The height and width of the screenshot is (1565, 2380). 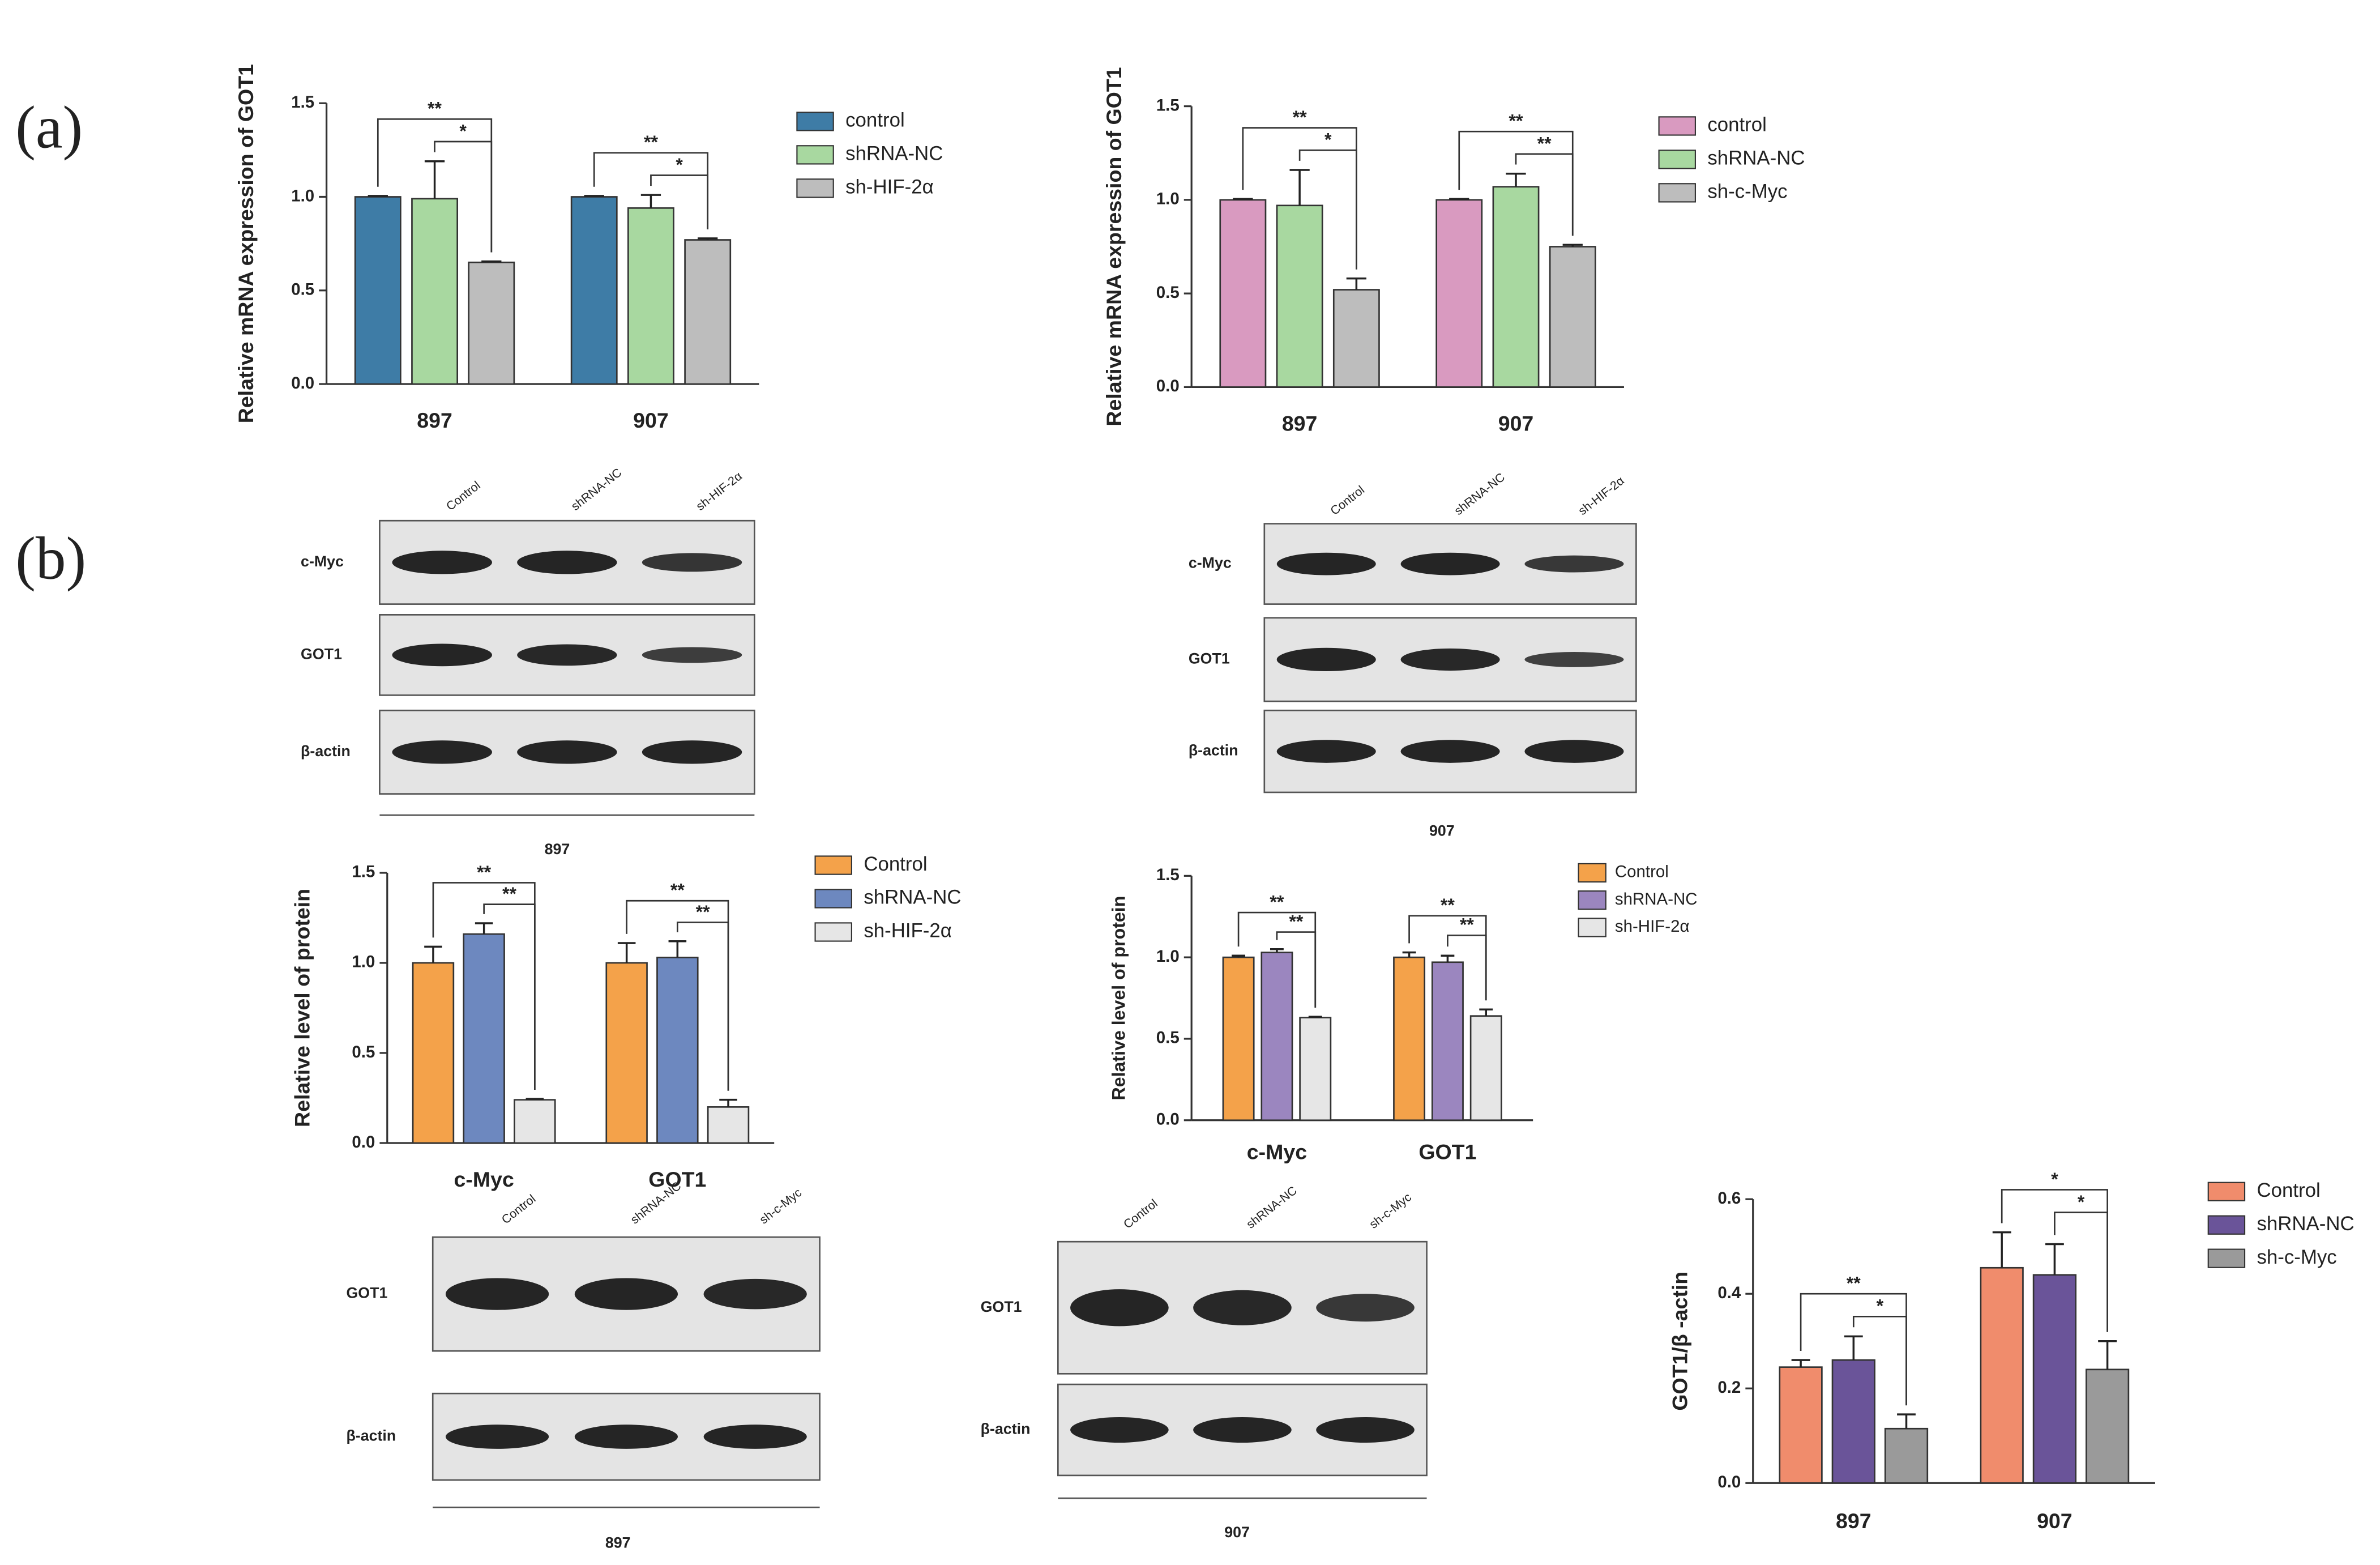 What do you see at coordinates (50, 559) in the screenshot?
I see `panel-label: (b)` at bounding box center [50, 559].